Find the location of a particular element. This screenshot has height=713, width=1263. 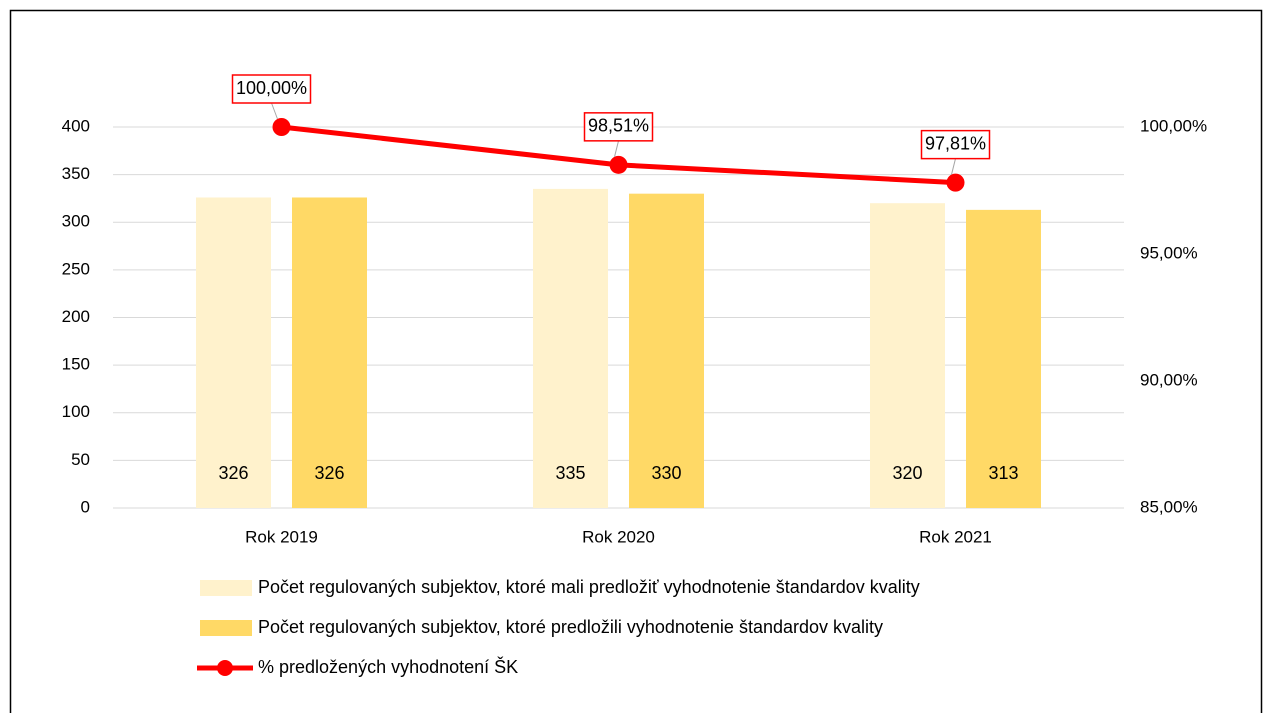

bar-value-label: 335 is located at coordinates (570, 473).